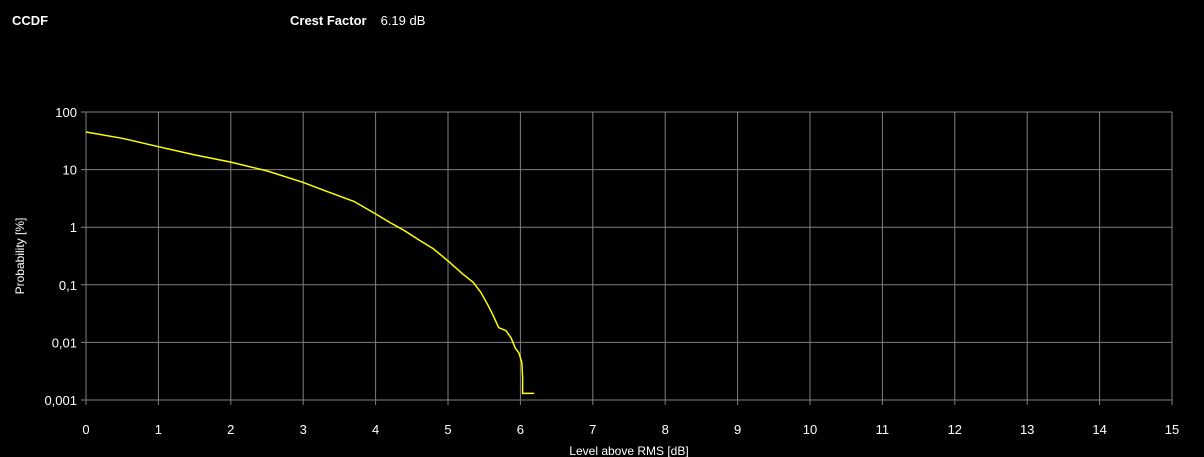  I want to click on chart-title: CCDF, so click(30, 20).